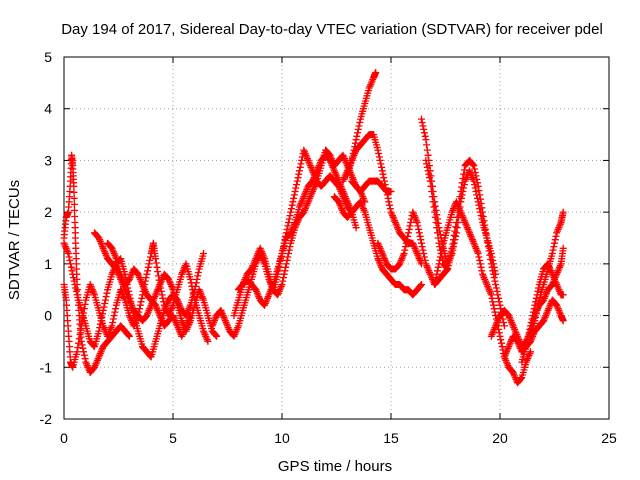 The width and height of the screenshot is (640, 480). I want to click on series-sat-d, so click(156, 284).